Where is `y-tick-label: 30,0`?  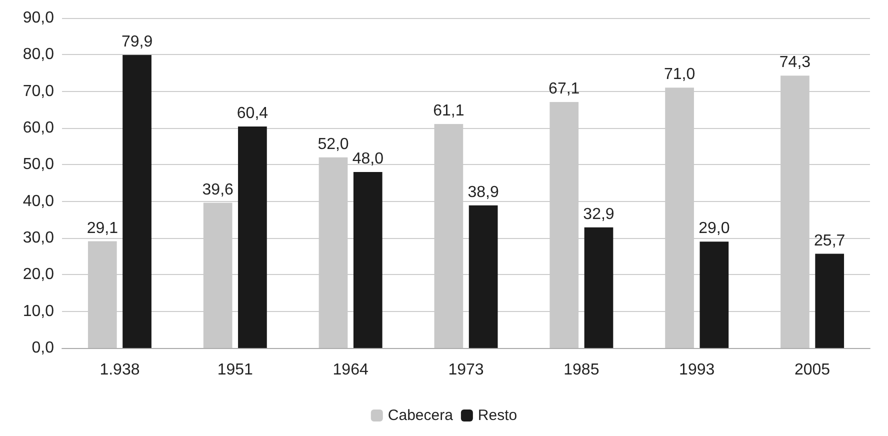 y-tick-label: 30,0 is located at coordinates (38, 238).